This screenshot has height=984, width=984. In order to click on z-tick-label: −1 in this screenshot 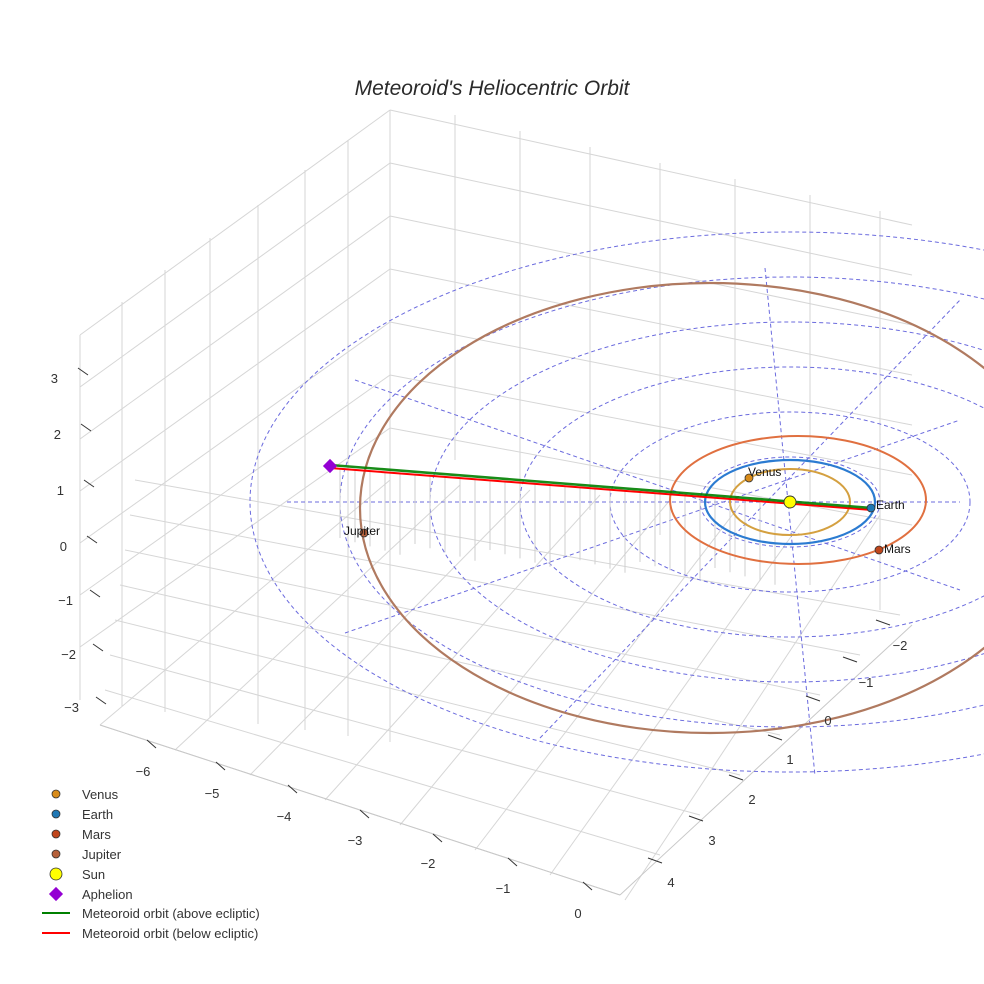, I will do `click(65, 600)`.